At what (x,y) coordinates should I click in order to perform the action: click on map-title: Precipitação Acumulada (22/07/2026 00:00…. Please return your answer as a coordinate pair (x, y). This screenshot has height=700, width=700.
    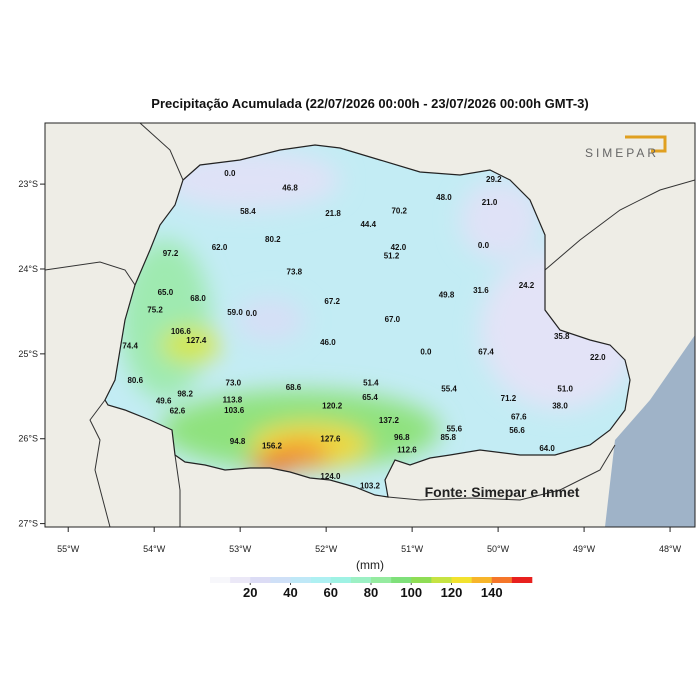
    Looking at the image, I should click on (369, 103).